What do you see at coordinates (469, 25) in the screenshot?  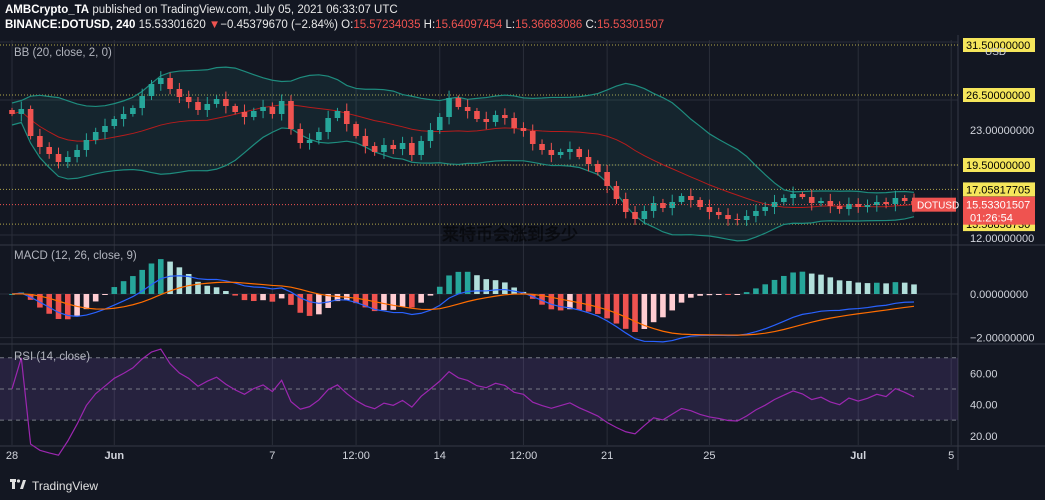 I see `high-value: 15.64097454` at bounding box center [469, 25].